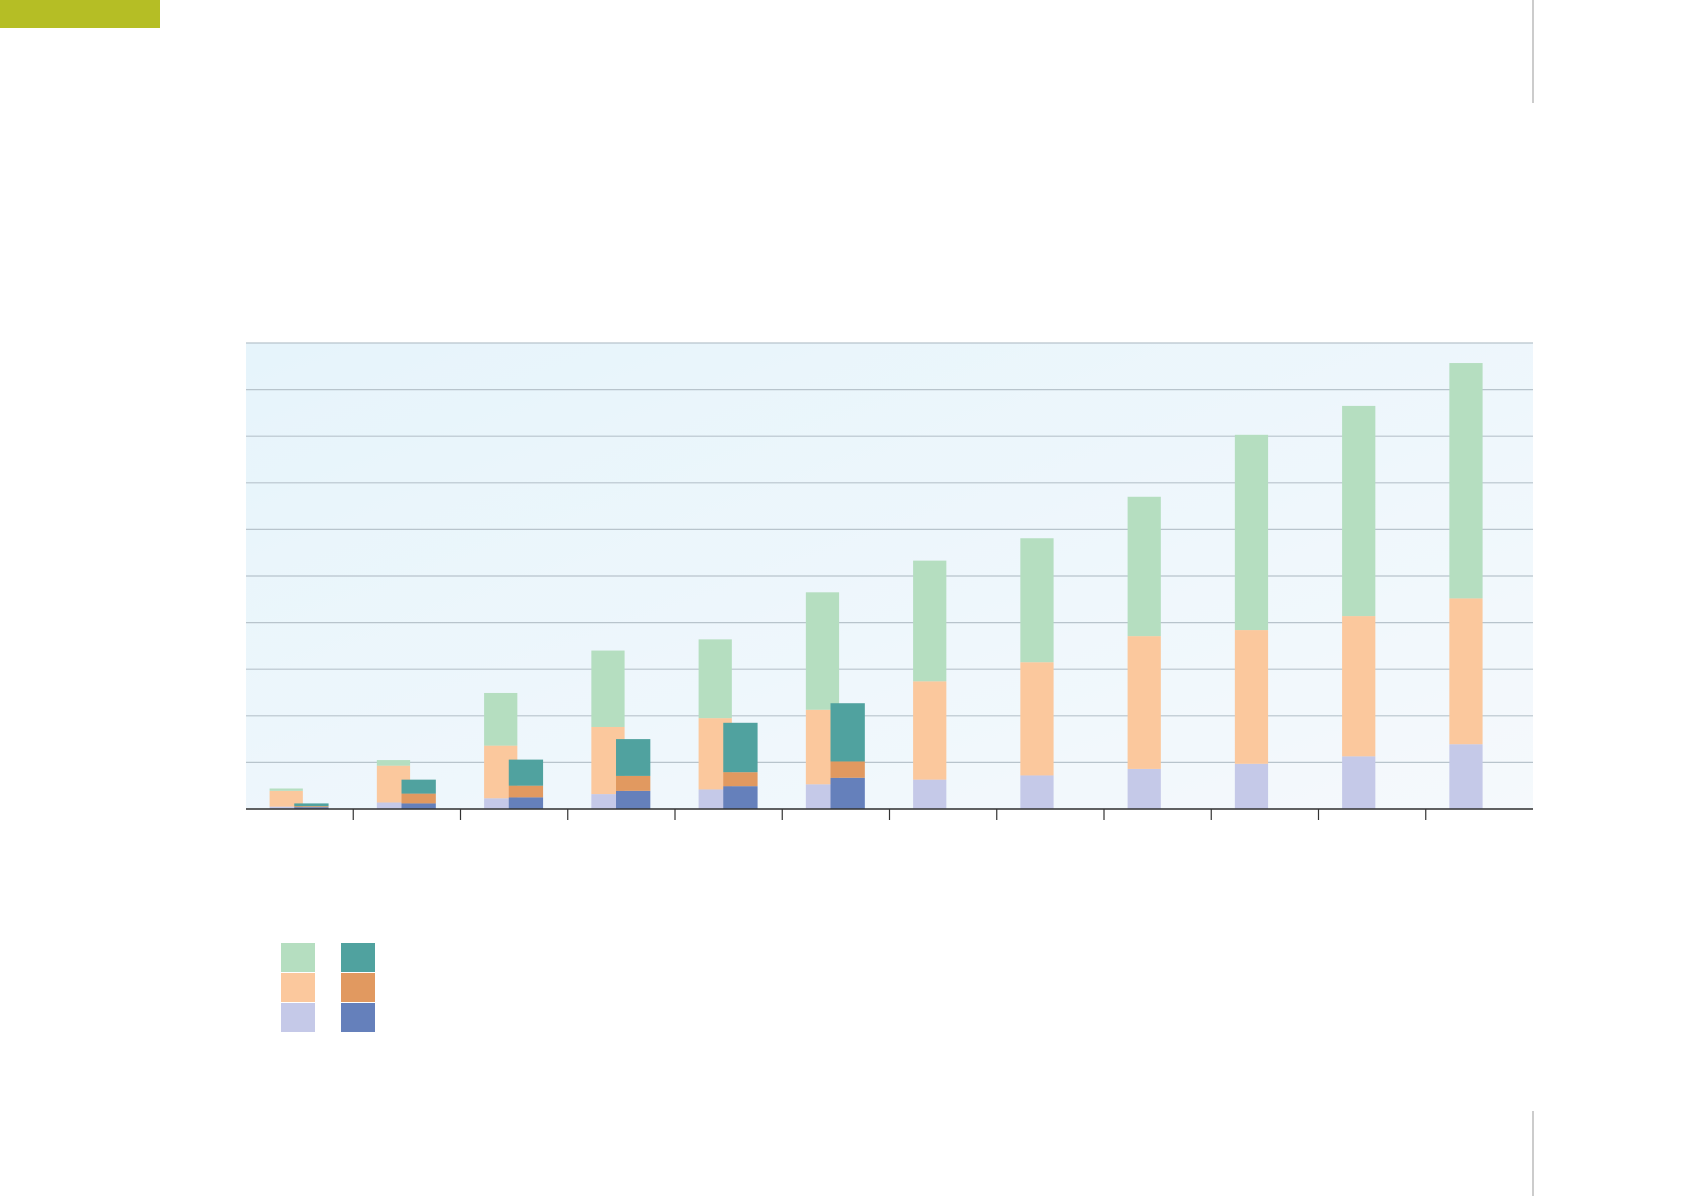  Describe the element at coordinates (889, 814) in the screenshot. I see `axis` at that location.